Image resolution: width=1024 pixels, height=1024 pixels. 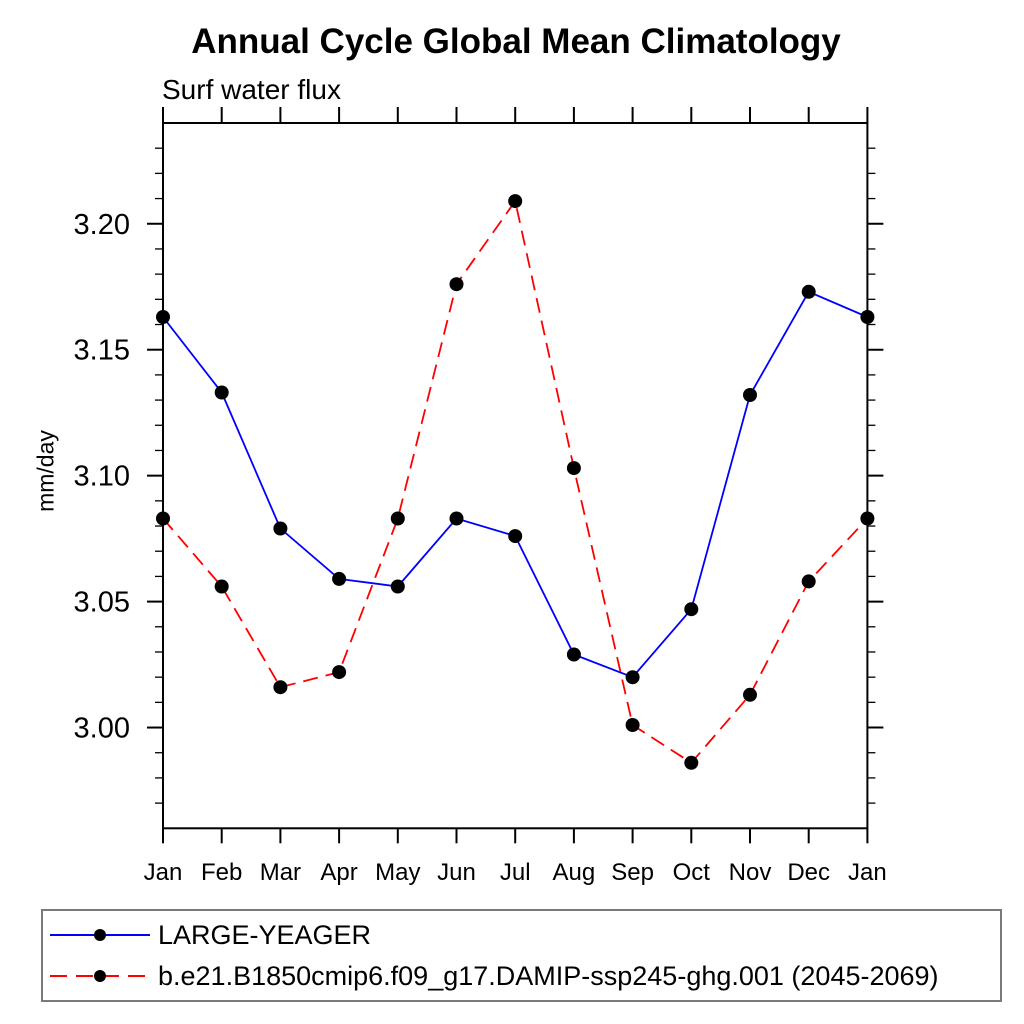 What do you see at coordinates (102, 351) in the screenshot?
I see `y-axis-tick-label: 3.15` at bounding box center [102, 351].